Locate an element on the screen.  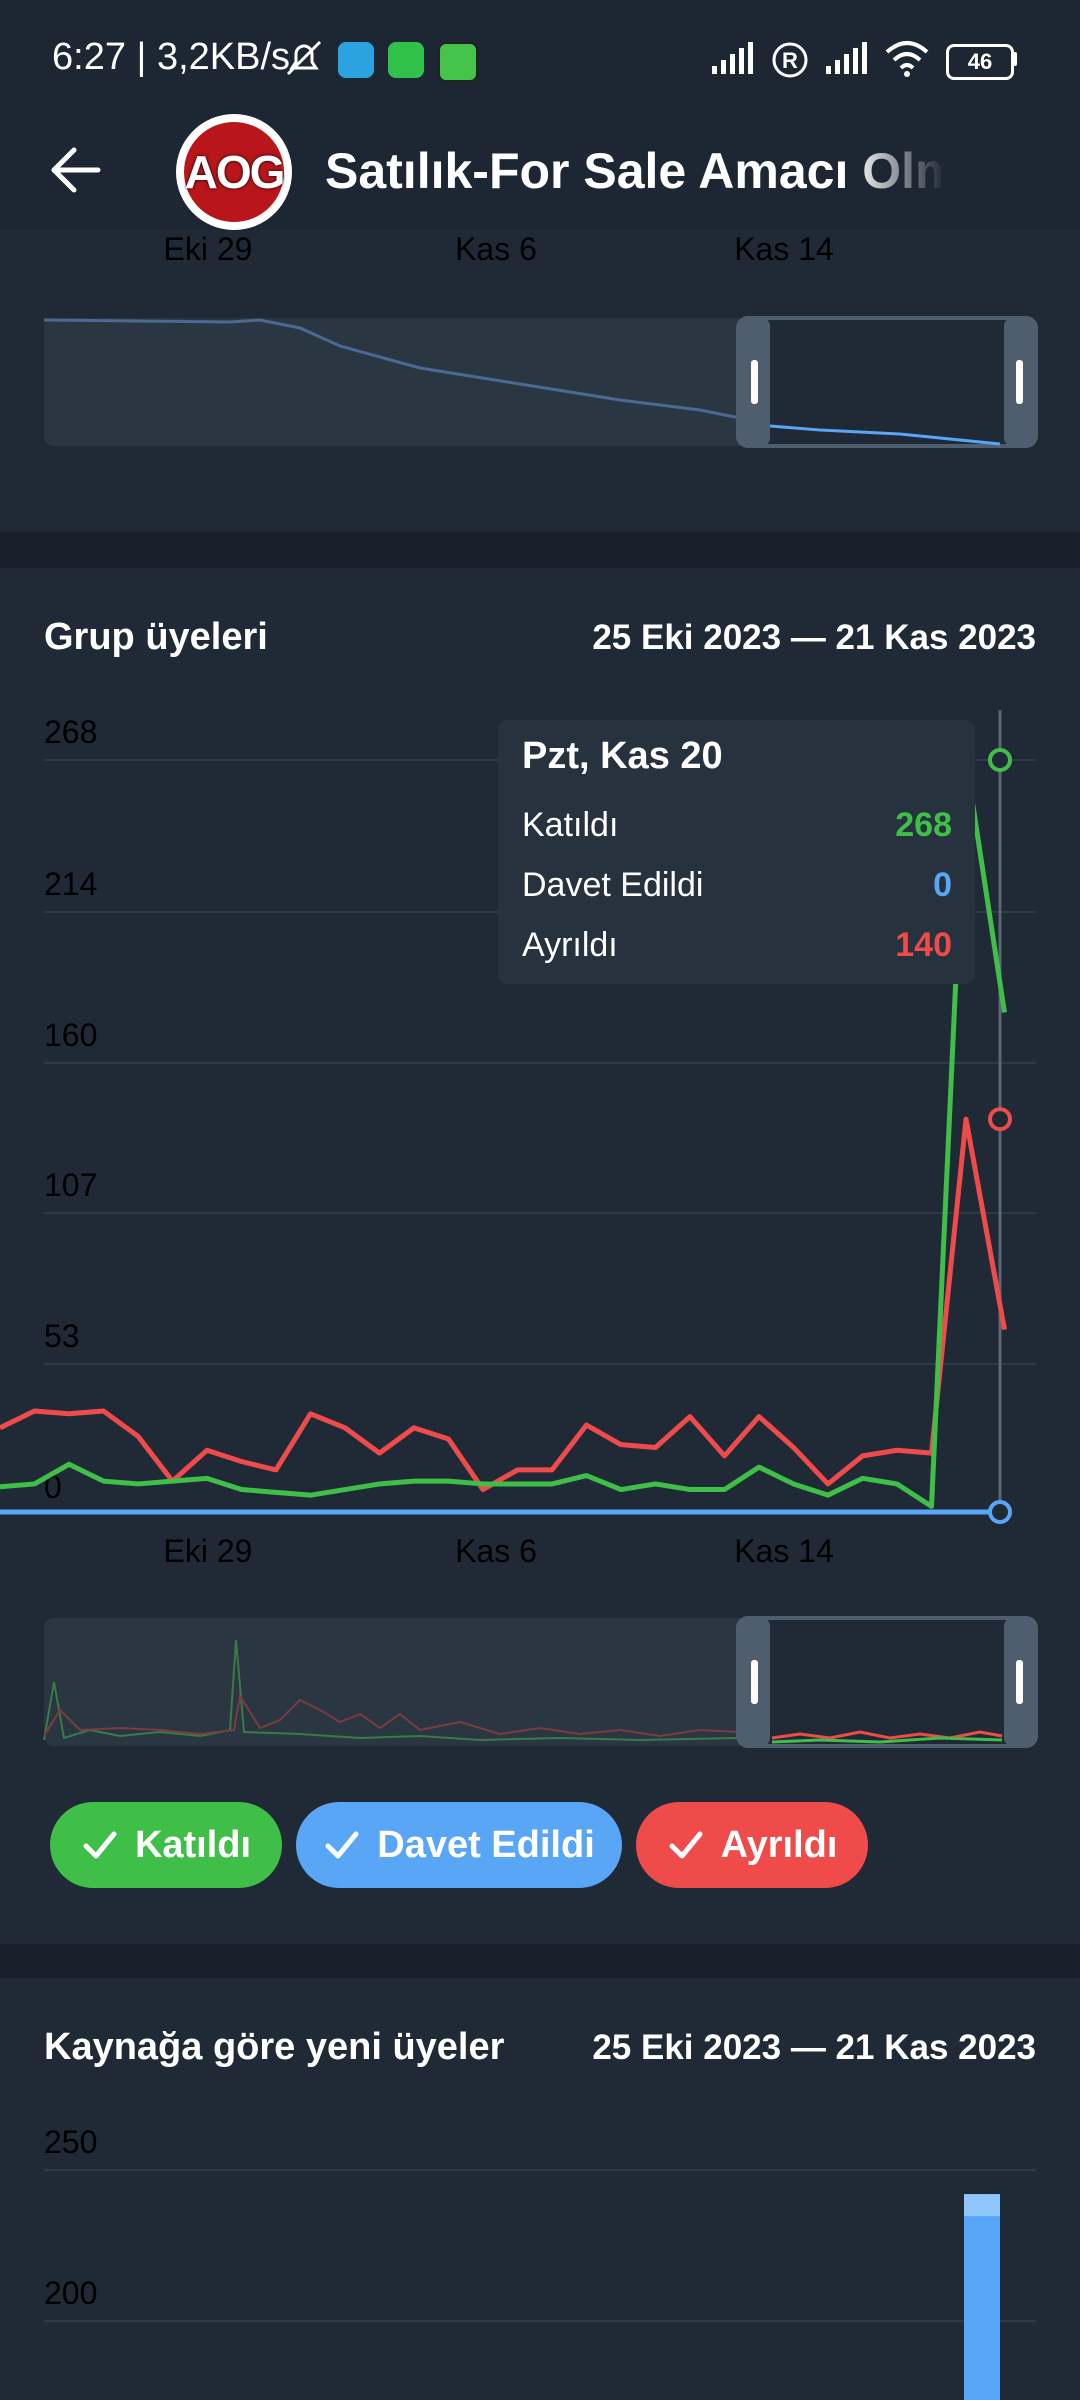
whatsapp-icon is located at coordinates (406, 60).